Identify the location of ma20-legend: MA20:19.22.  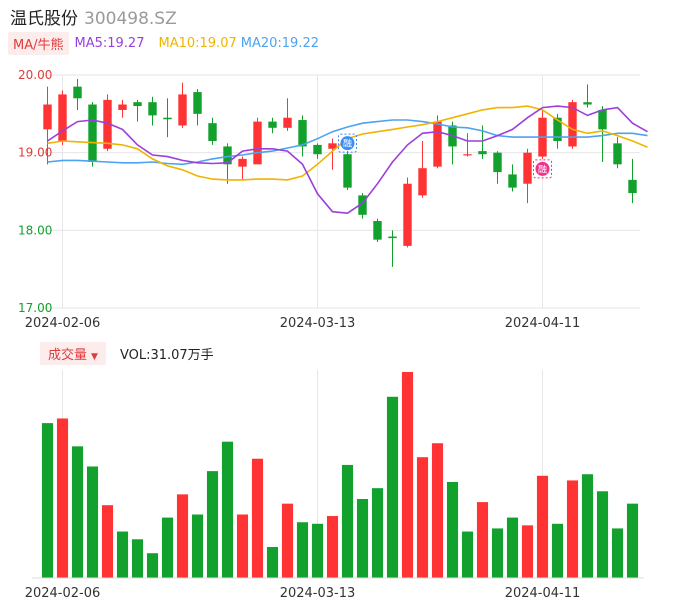
(279, 43).